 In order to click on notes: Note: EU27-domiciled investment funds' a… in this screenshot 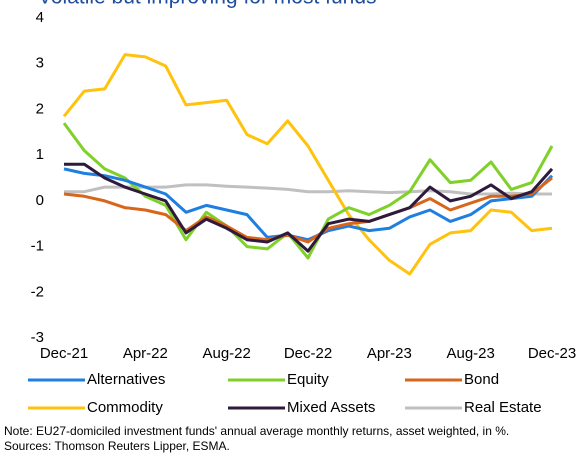, I will do `click(291, 439)`.